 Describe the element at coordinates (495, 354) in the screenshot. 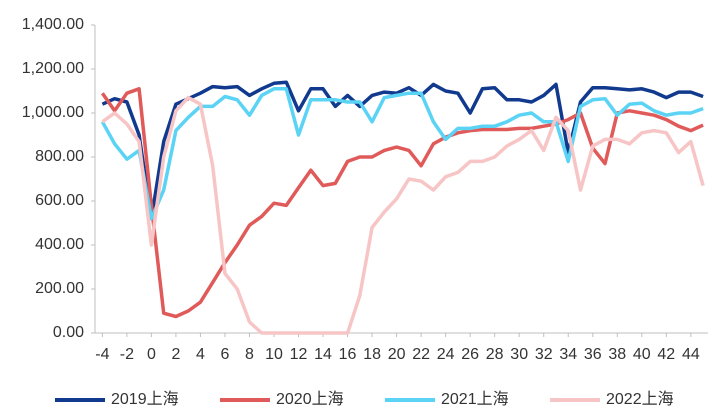

I see `x-tick-label: 28` at that location.